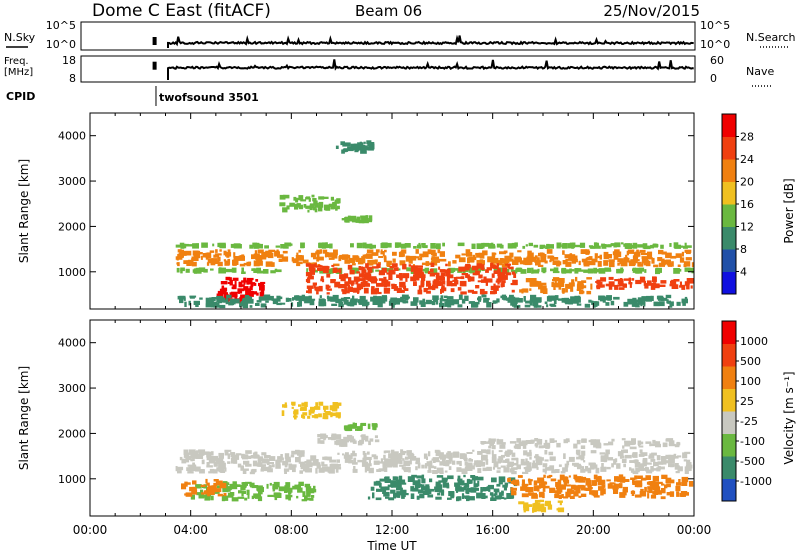  I want to click on date-title: 25/Nov/2015, so click(651, 11).